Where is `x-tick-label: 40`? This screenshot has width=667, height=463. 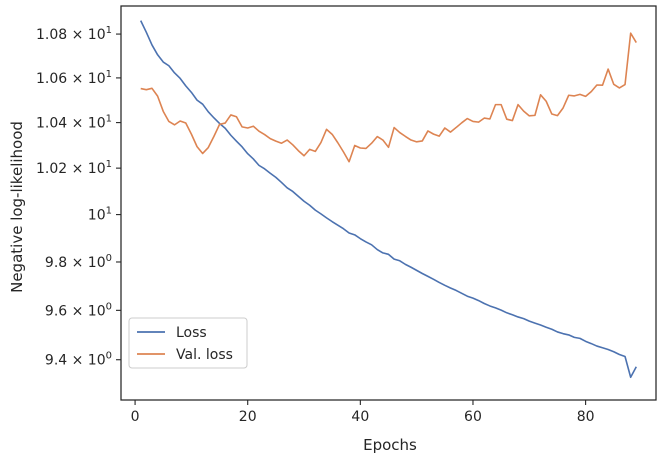
x-tick-label: 40 is located at coordinates (360, 417).